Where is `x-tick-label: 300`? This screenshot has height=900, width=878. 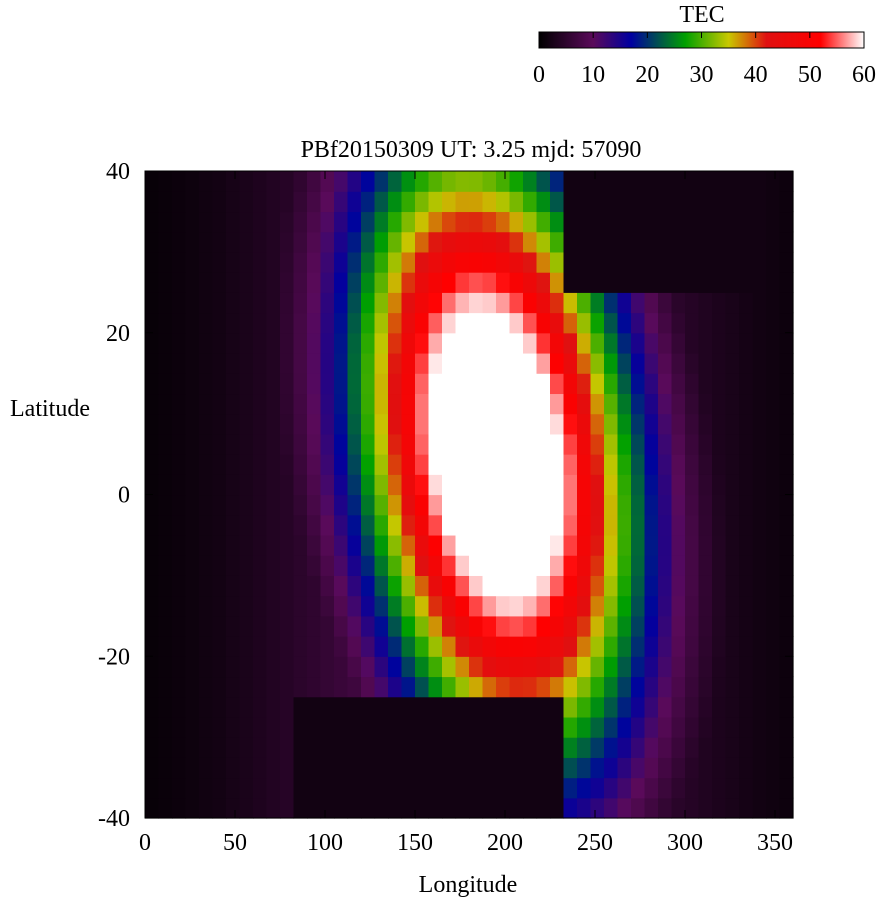 x-tick-label: 300 is located at coordinates (685, 843).